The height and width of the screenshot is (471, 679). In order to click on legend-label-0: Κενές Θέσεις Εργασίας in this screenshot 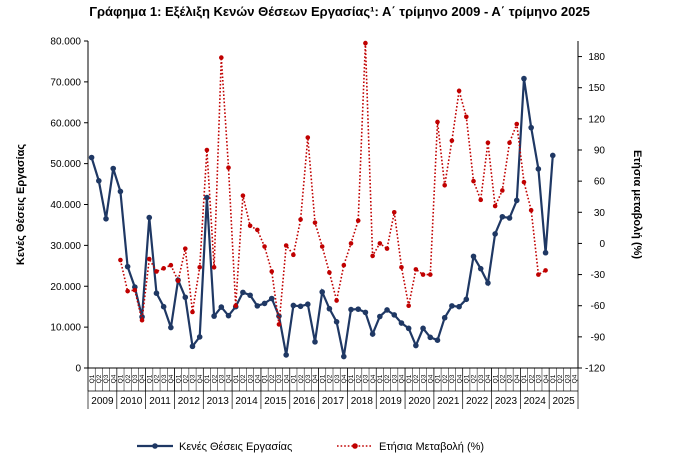, I will do `click(235, 447)`.